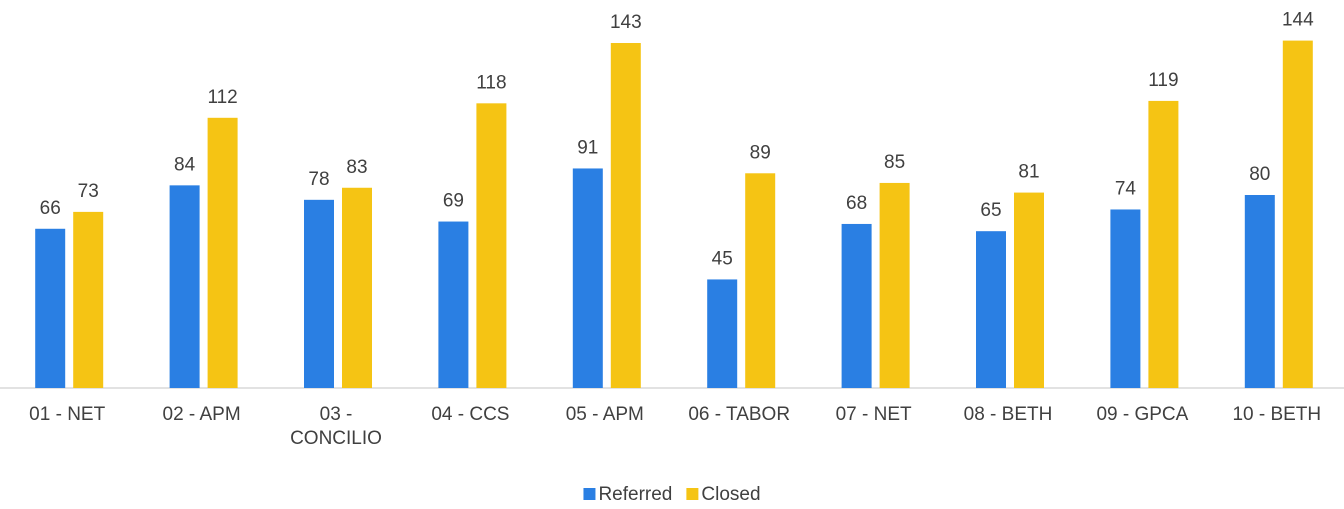  Describe the element at coordinates (730, 494) in the screenshot. I see `legend-label: Closed` at that location.